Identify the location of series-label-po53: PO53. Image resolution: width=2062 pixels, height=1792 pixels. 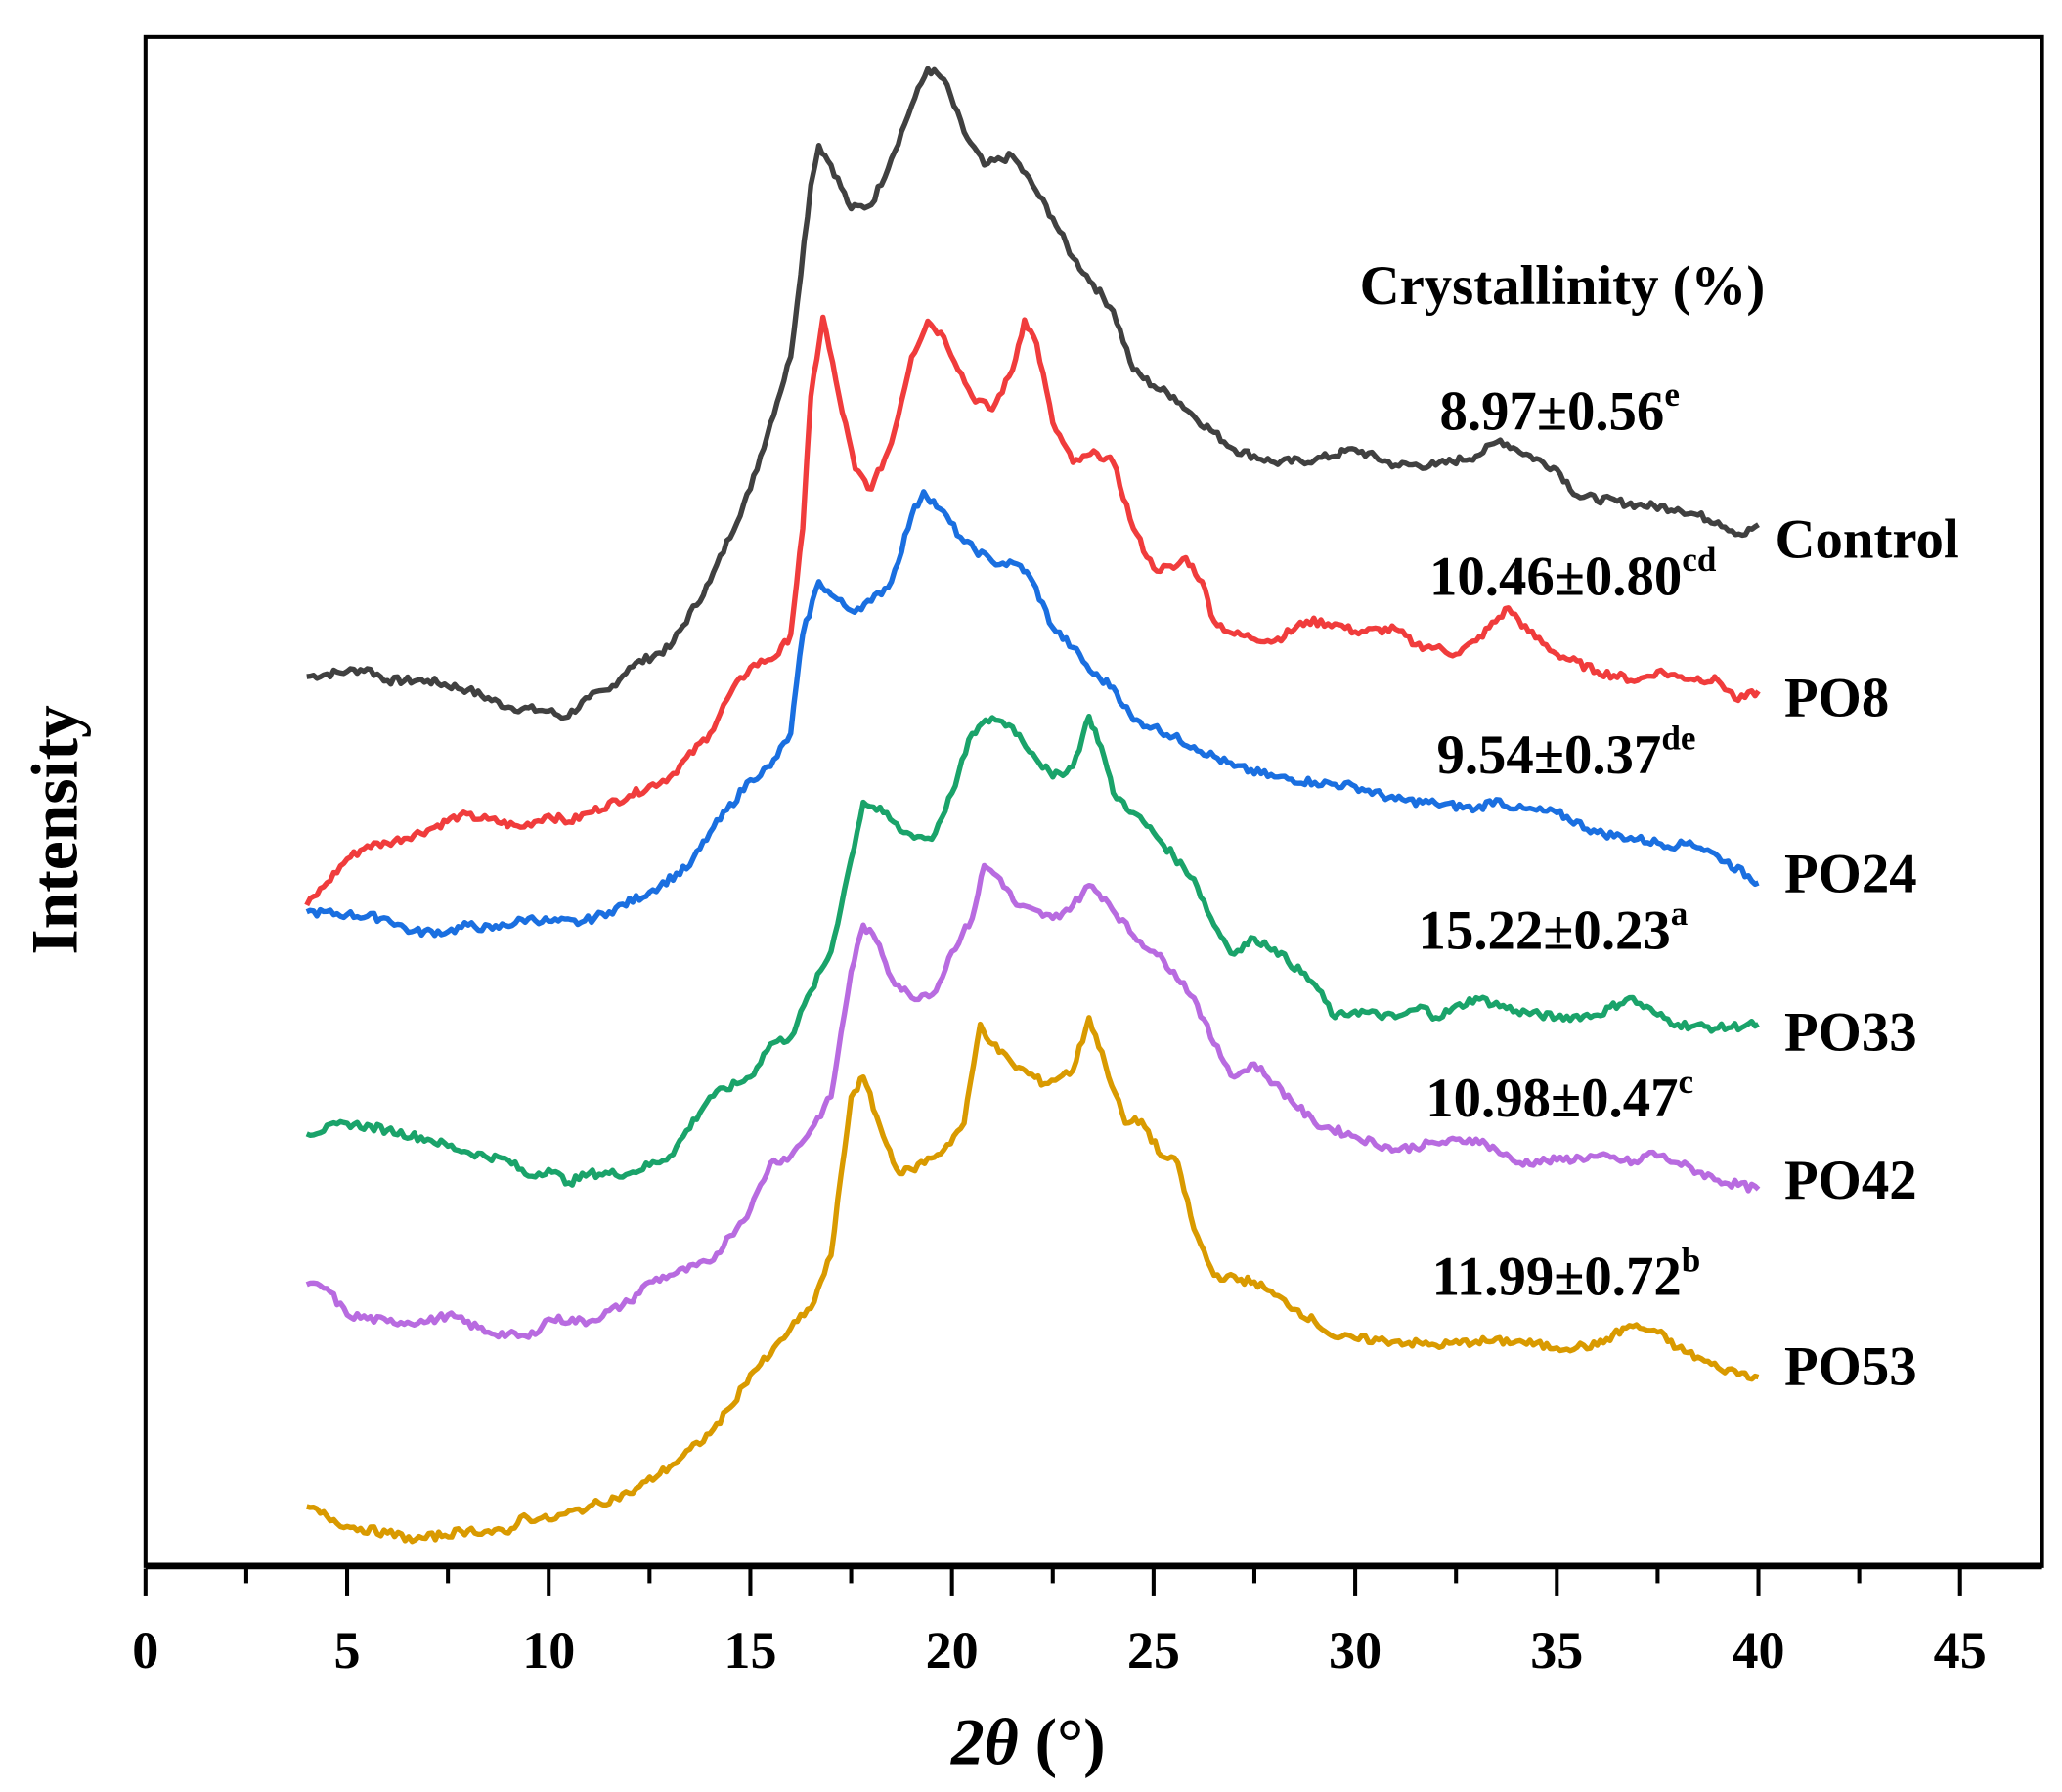
(1851, 1367).